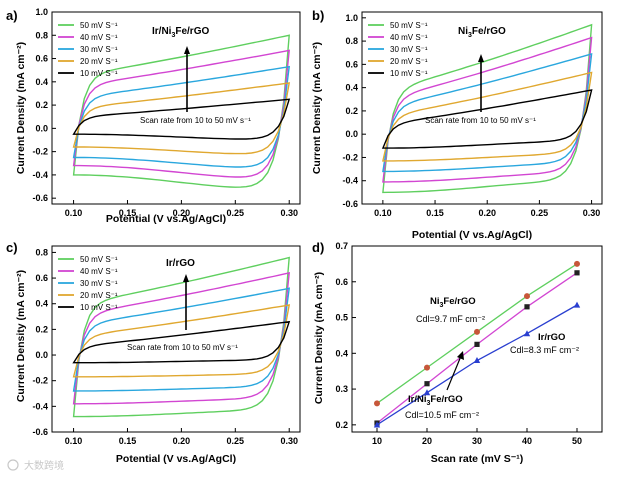  What do you see at coordinates (527, 441) in the screenshot?
I see `x-tick-label: 40` at bounding box center [527, 441].